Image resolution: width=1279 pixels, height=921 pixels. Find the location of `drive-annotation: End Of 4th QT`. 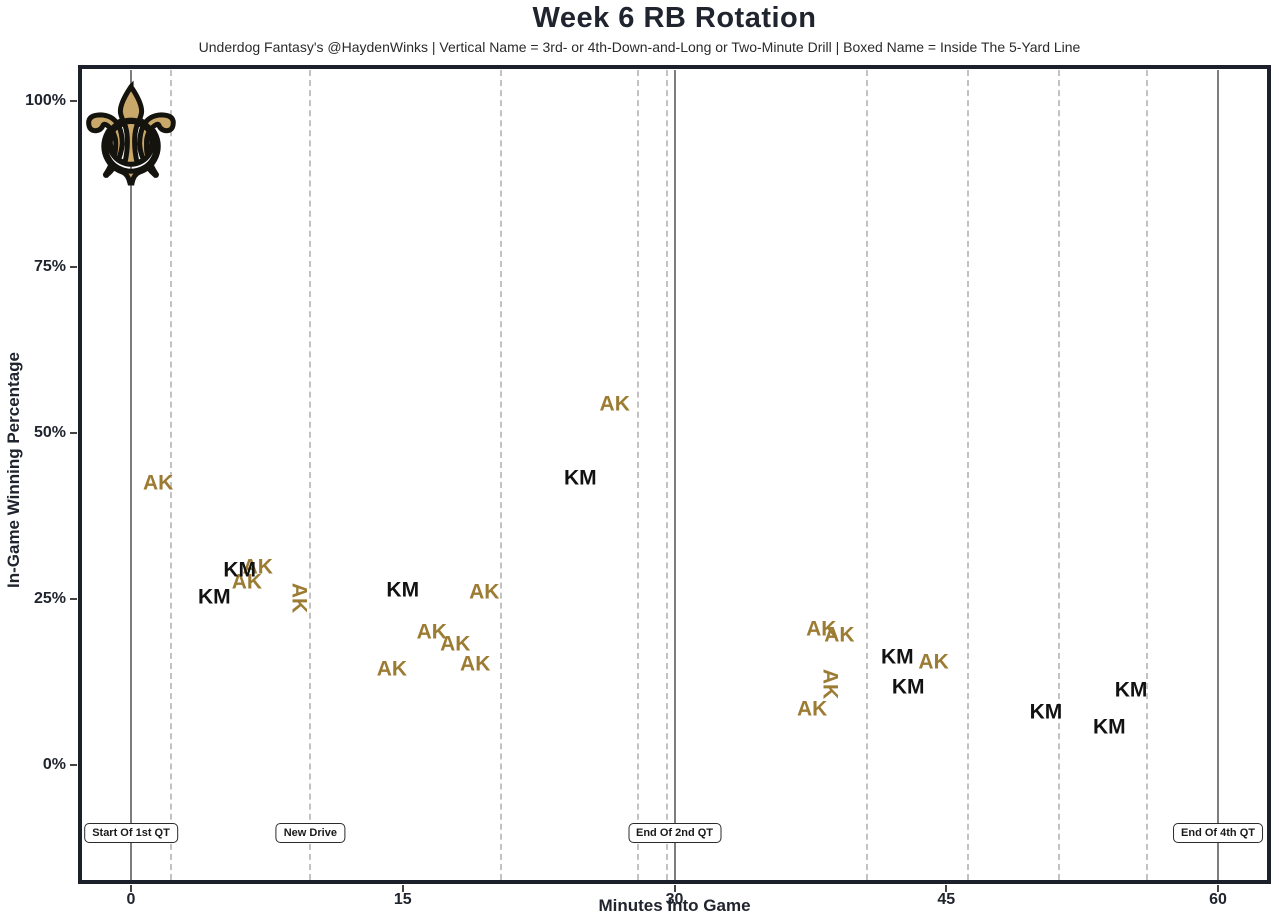

drive-annotation: End Of 4th QT is located at coordinates (1218, 833).